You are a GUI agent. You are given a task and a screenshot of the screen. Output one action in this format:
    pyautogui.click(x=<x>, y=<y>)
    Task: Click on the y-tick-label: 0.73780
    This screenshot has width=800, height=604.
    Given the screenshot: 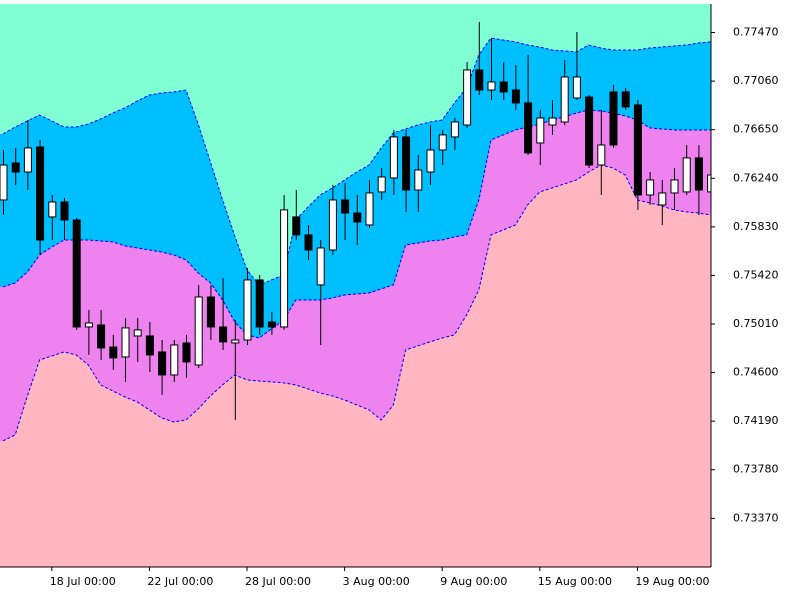 What is the action you would take?
    pyautogui.click(x=756, y=469)
    